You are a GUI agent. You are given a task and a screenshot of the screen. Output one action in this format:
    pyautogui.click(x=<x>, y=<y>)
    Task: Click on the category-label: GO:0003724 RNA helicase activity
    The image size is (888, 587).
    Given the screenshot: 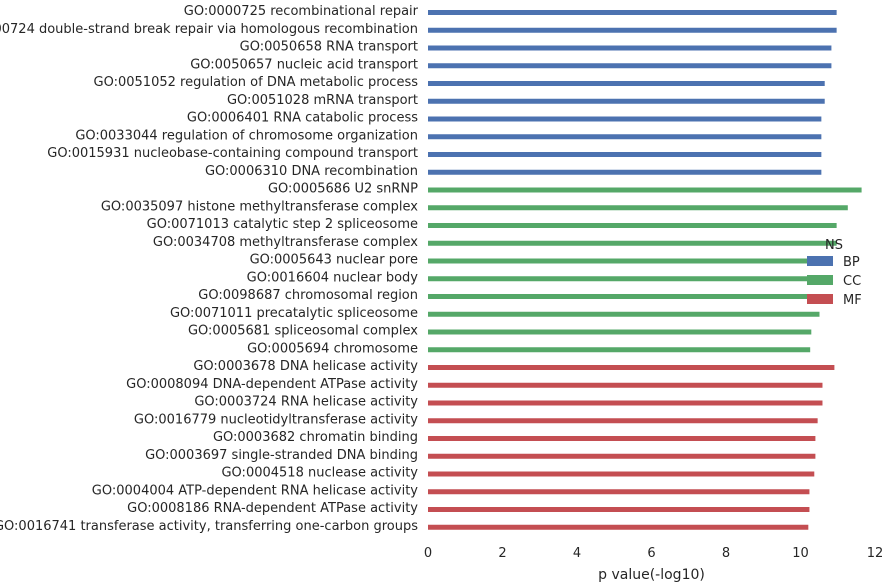 What is the action you would take?
    pyautogui.click(x=306, y=402)
    